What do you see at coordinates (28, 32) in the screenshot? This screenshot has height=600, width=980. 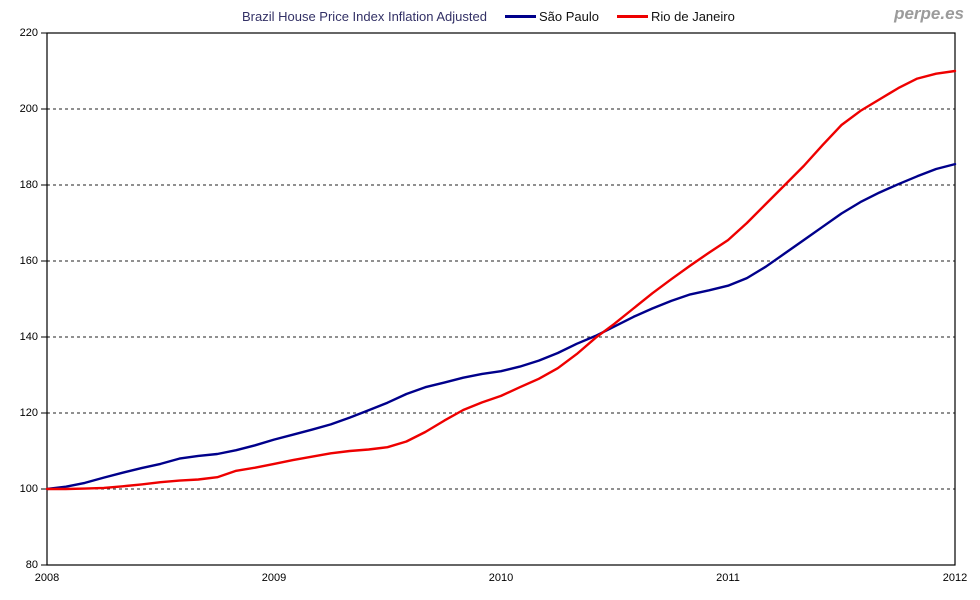 I see `y-axis-tick-label: 220` at bounding box center [28, 32].